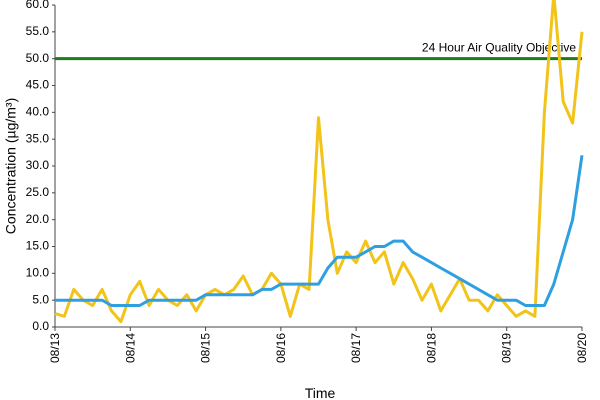 The height and width of the screenshot is (400, 600). What do you see at coordinates (38, 112) in the screenshot?
I see `y-tick-label: 40.0` at bounding box center [38, 112].